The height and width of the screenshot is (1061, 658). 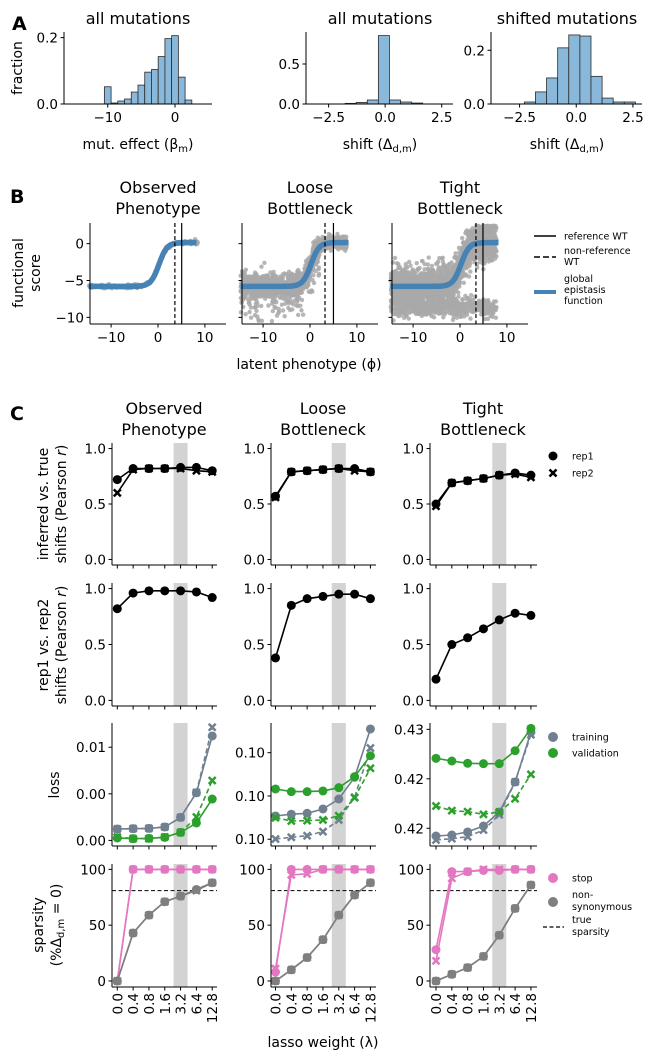 I want to click on y-tick-label: 0, so click(x=101, y=982).